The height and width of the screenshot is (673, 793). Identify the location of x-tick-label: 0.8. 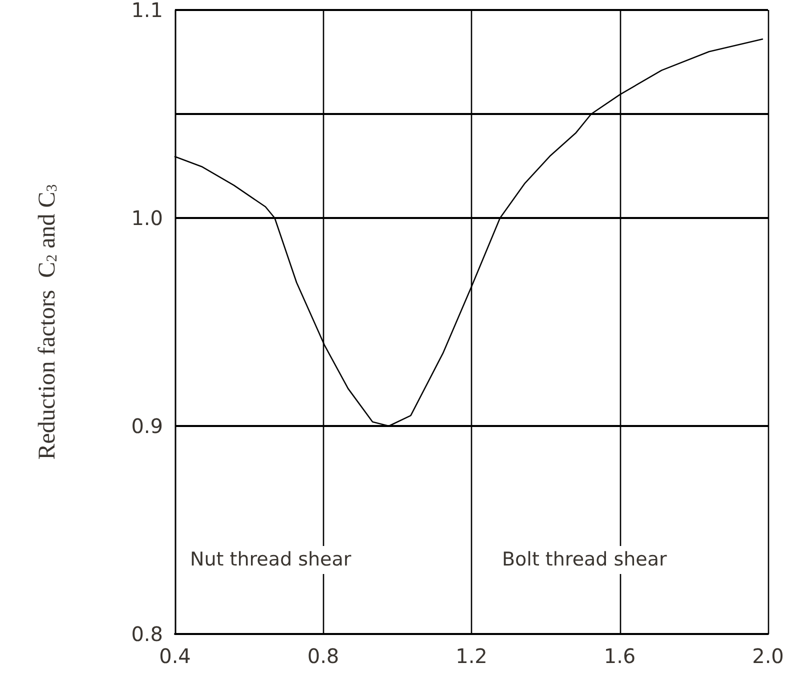
(323, 656).